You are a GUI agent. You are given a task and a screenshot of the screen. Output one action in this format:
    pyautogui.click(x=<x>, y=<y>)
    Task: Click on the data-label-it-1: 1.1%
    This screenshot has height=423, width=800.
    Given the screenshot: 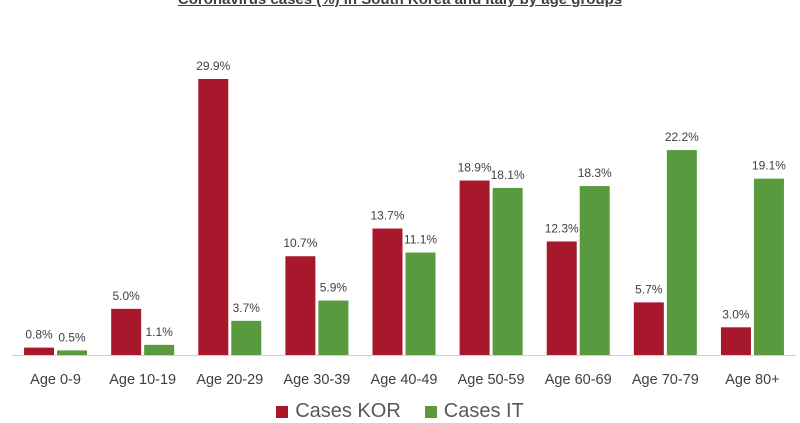 What is the action you would take?
    pyautogui.click(x=159, y=332)
    